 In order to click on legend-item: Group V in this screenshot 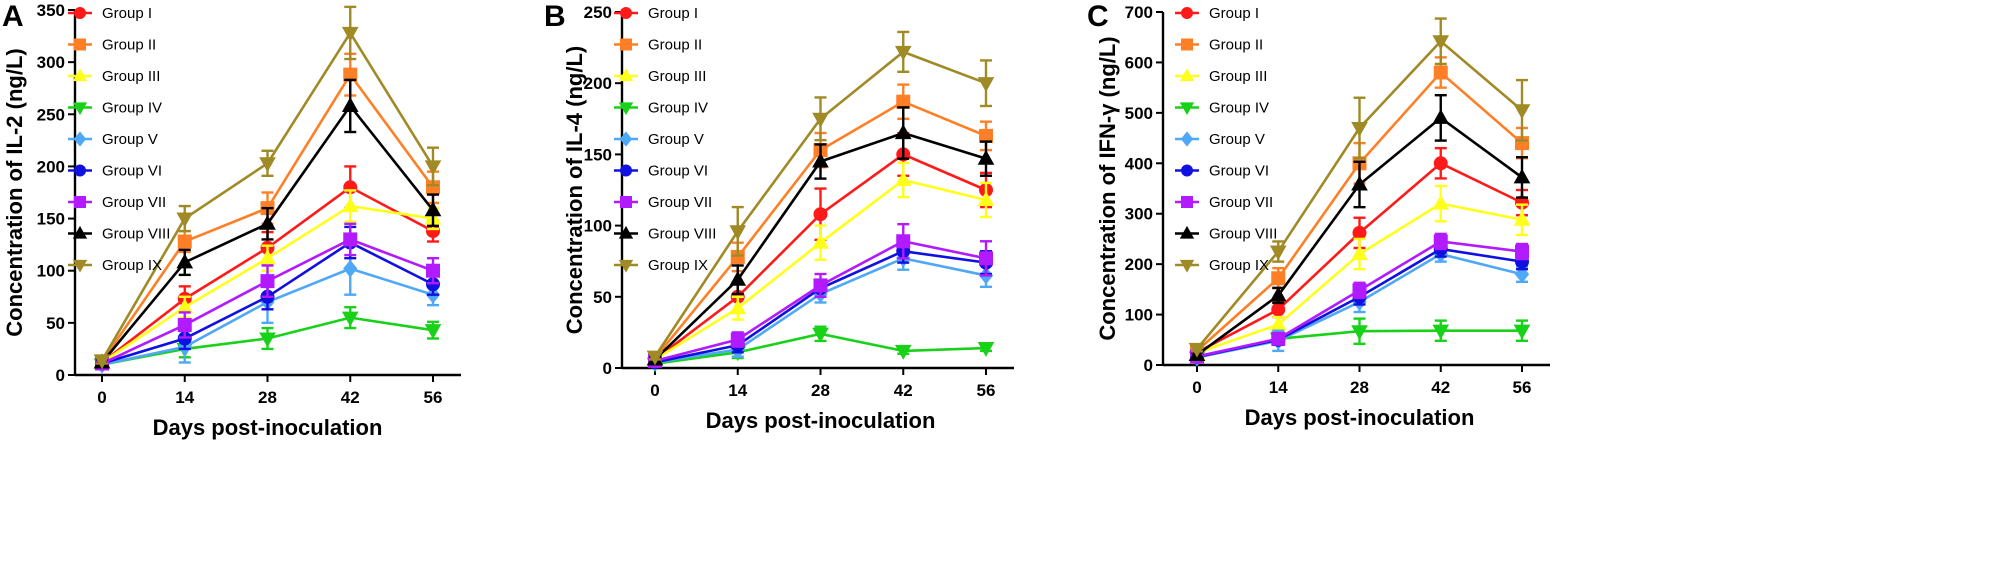, I will do `click(113, 139)`.